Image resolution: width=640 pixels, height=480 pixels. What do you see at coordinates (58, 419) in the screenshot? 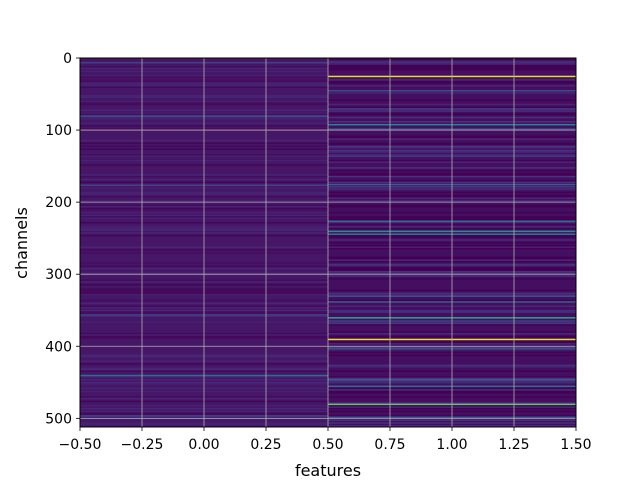
I see `y-tick-label: 500` at bounding box center [58, 419].